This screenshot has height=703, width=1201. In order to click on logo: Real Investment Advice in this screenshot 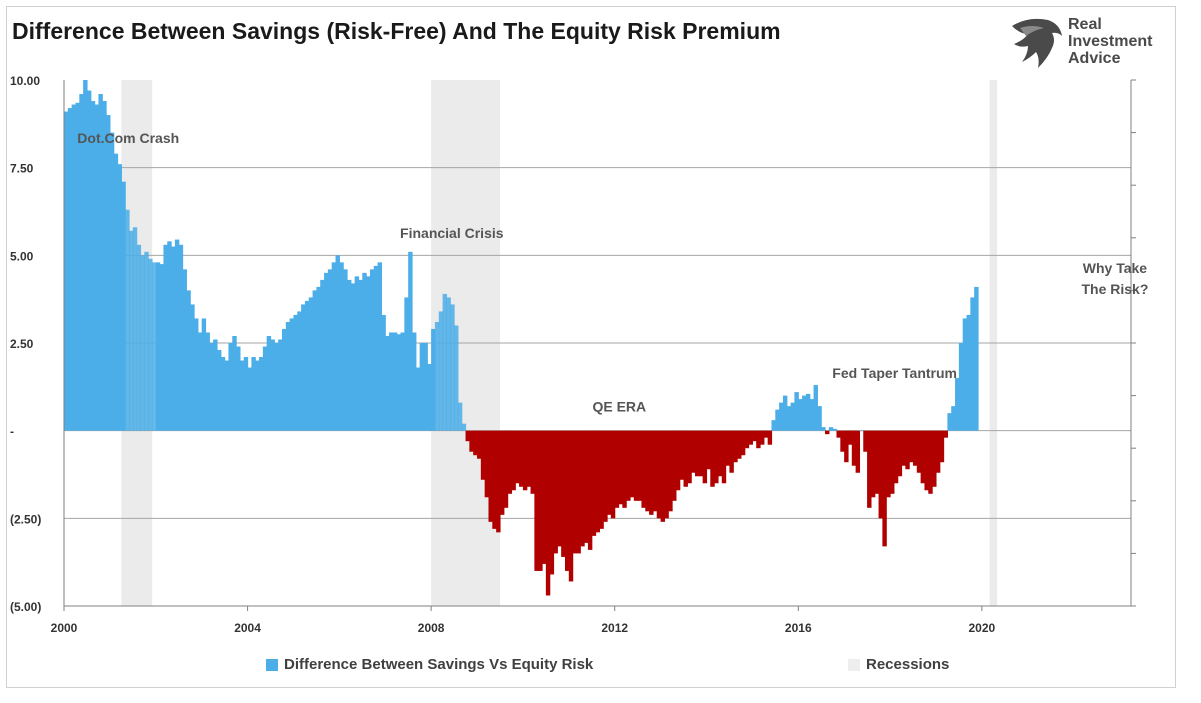, I will do `click(1088, 44)`.